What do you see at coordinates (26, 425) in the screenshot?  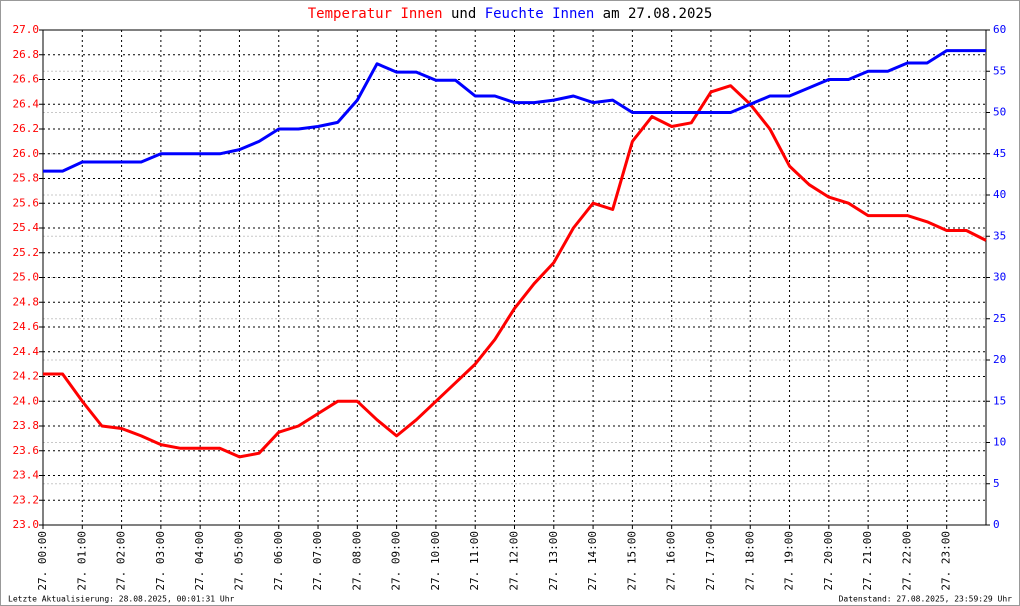 I see `y-tick-label: 23.8` at bounding box center [26, 425].